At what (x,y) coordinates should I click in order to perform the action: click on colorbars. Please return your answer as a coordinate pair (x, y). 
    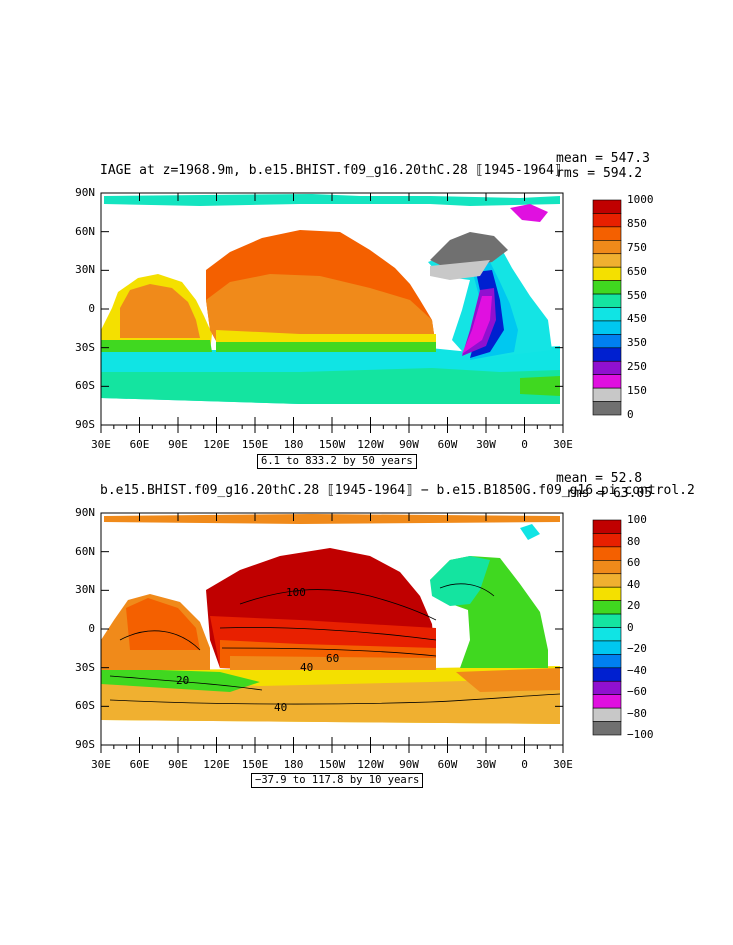
    Looking at the image, I should click on (607, 467).